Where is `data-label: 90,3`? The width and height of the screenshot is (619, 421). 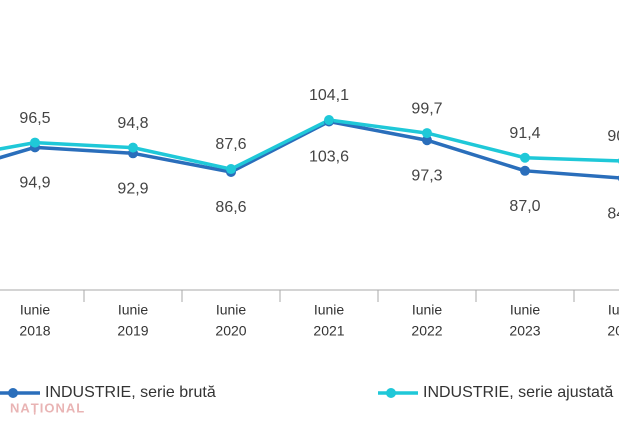 data-label: 90,3 is located at coordinates (613, 136).